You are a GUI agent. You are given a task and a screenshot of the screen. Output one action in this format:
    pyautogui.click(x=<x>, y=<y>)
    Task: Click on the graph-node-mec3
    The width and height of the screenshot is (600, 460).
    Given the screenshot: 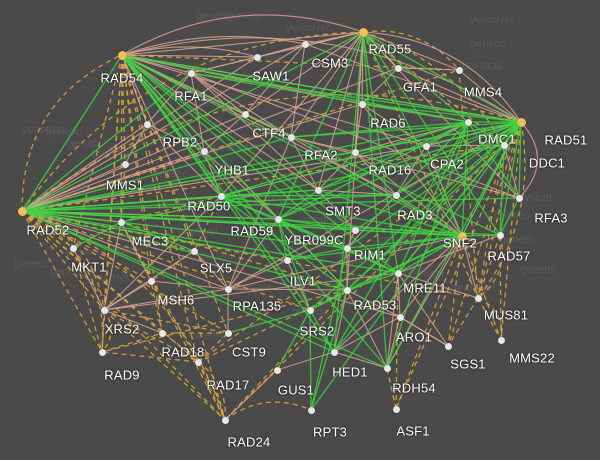 What is the action you would take?
    pyautogui.click(x=121, y=222)
    